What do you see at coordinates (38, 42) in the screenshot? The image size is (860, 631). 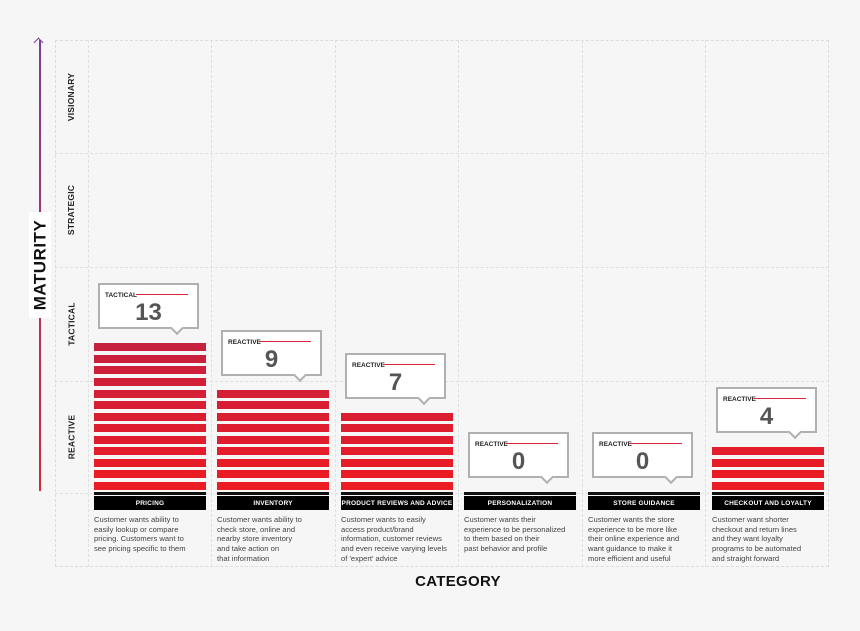 I see `arrow-up-icon` at bounding box center [38, 42].